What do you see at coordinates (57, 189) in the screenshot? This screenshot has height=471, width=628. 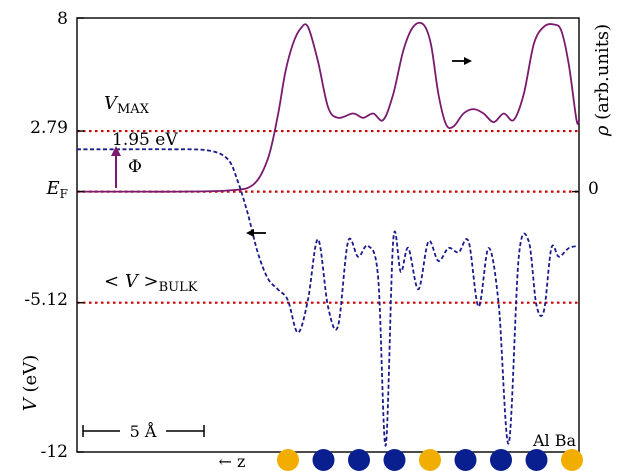 I see `y-tick-label-ef: EF` at bounding box center [57, 189].